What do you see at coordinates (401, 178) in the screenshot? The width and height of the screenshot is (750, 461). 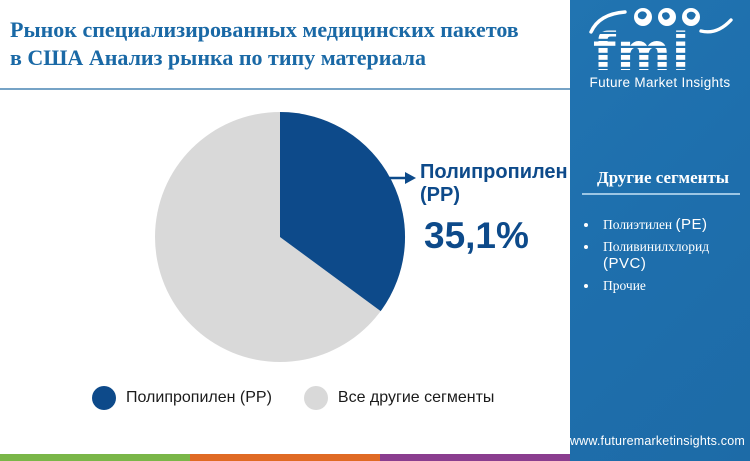 I see `callout-arrow-icon` at bounding box center [401, 178].